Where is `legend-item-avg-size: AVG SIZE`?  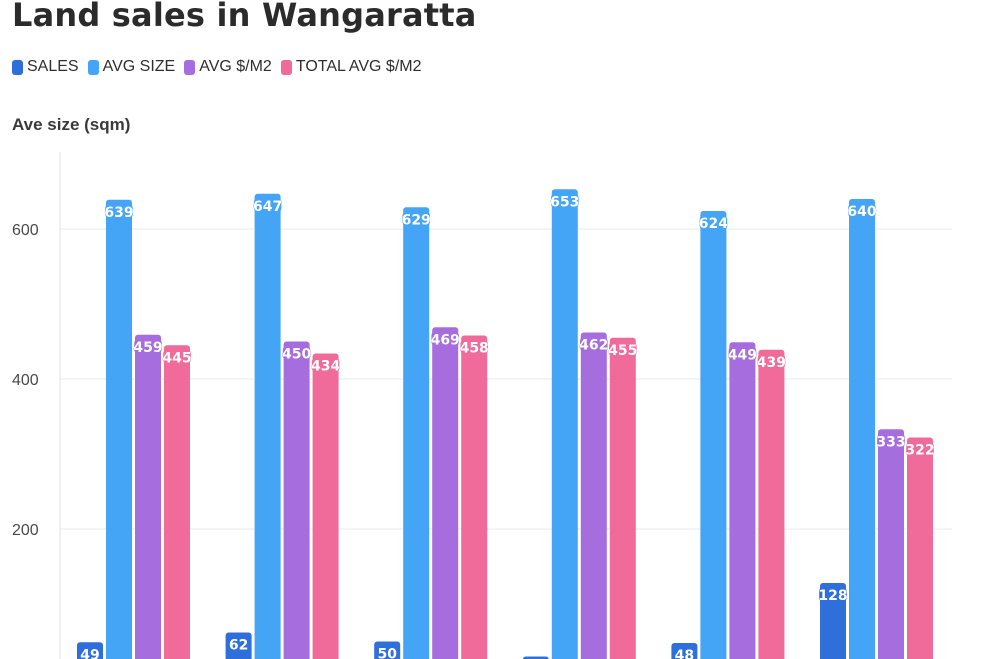
legend-item-avg-size: AVG SIZE is located at coordinates (131, 67).